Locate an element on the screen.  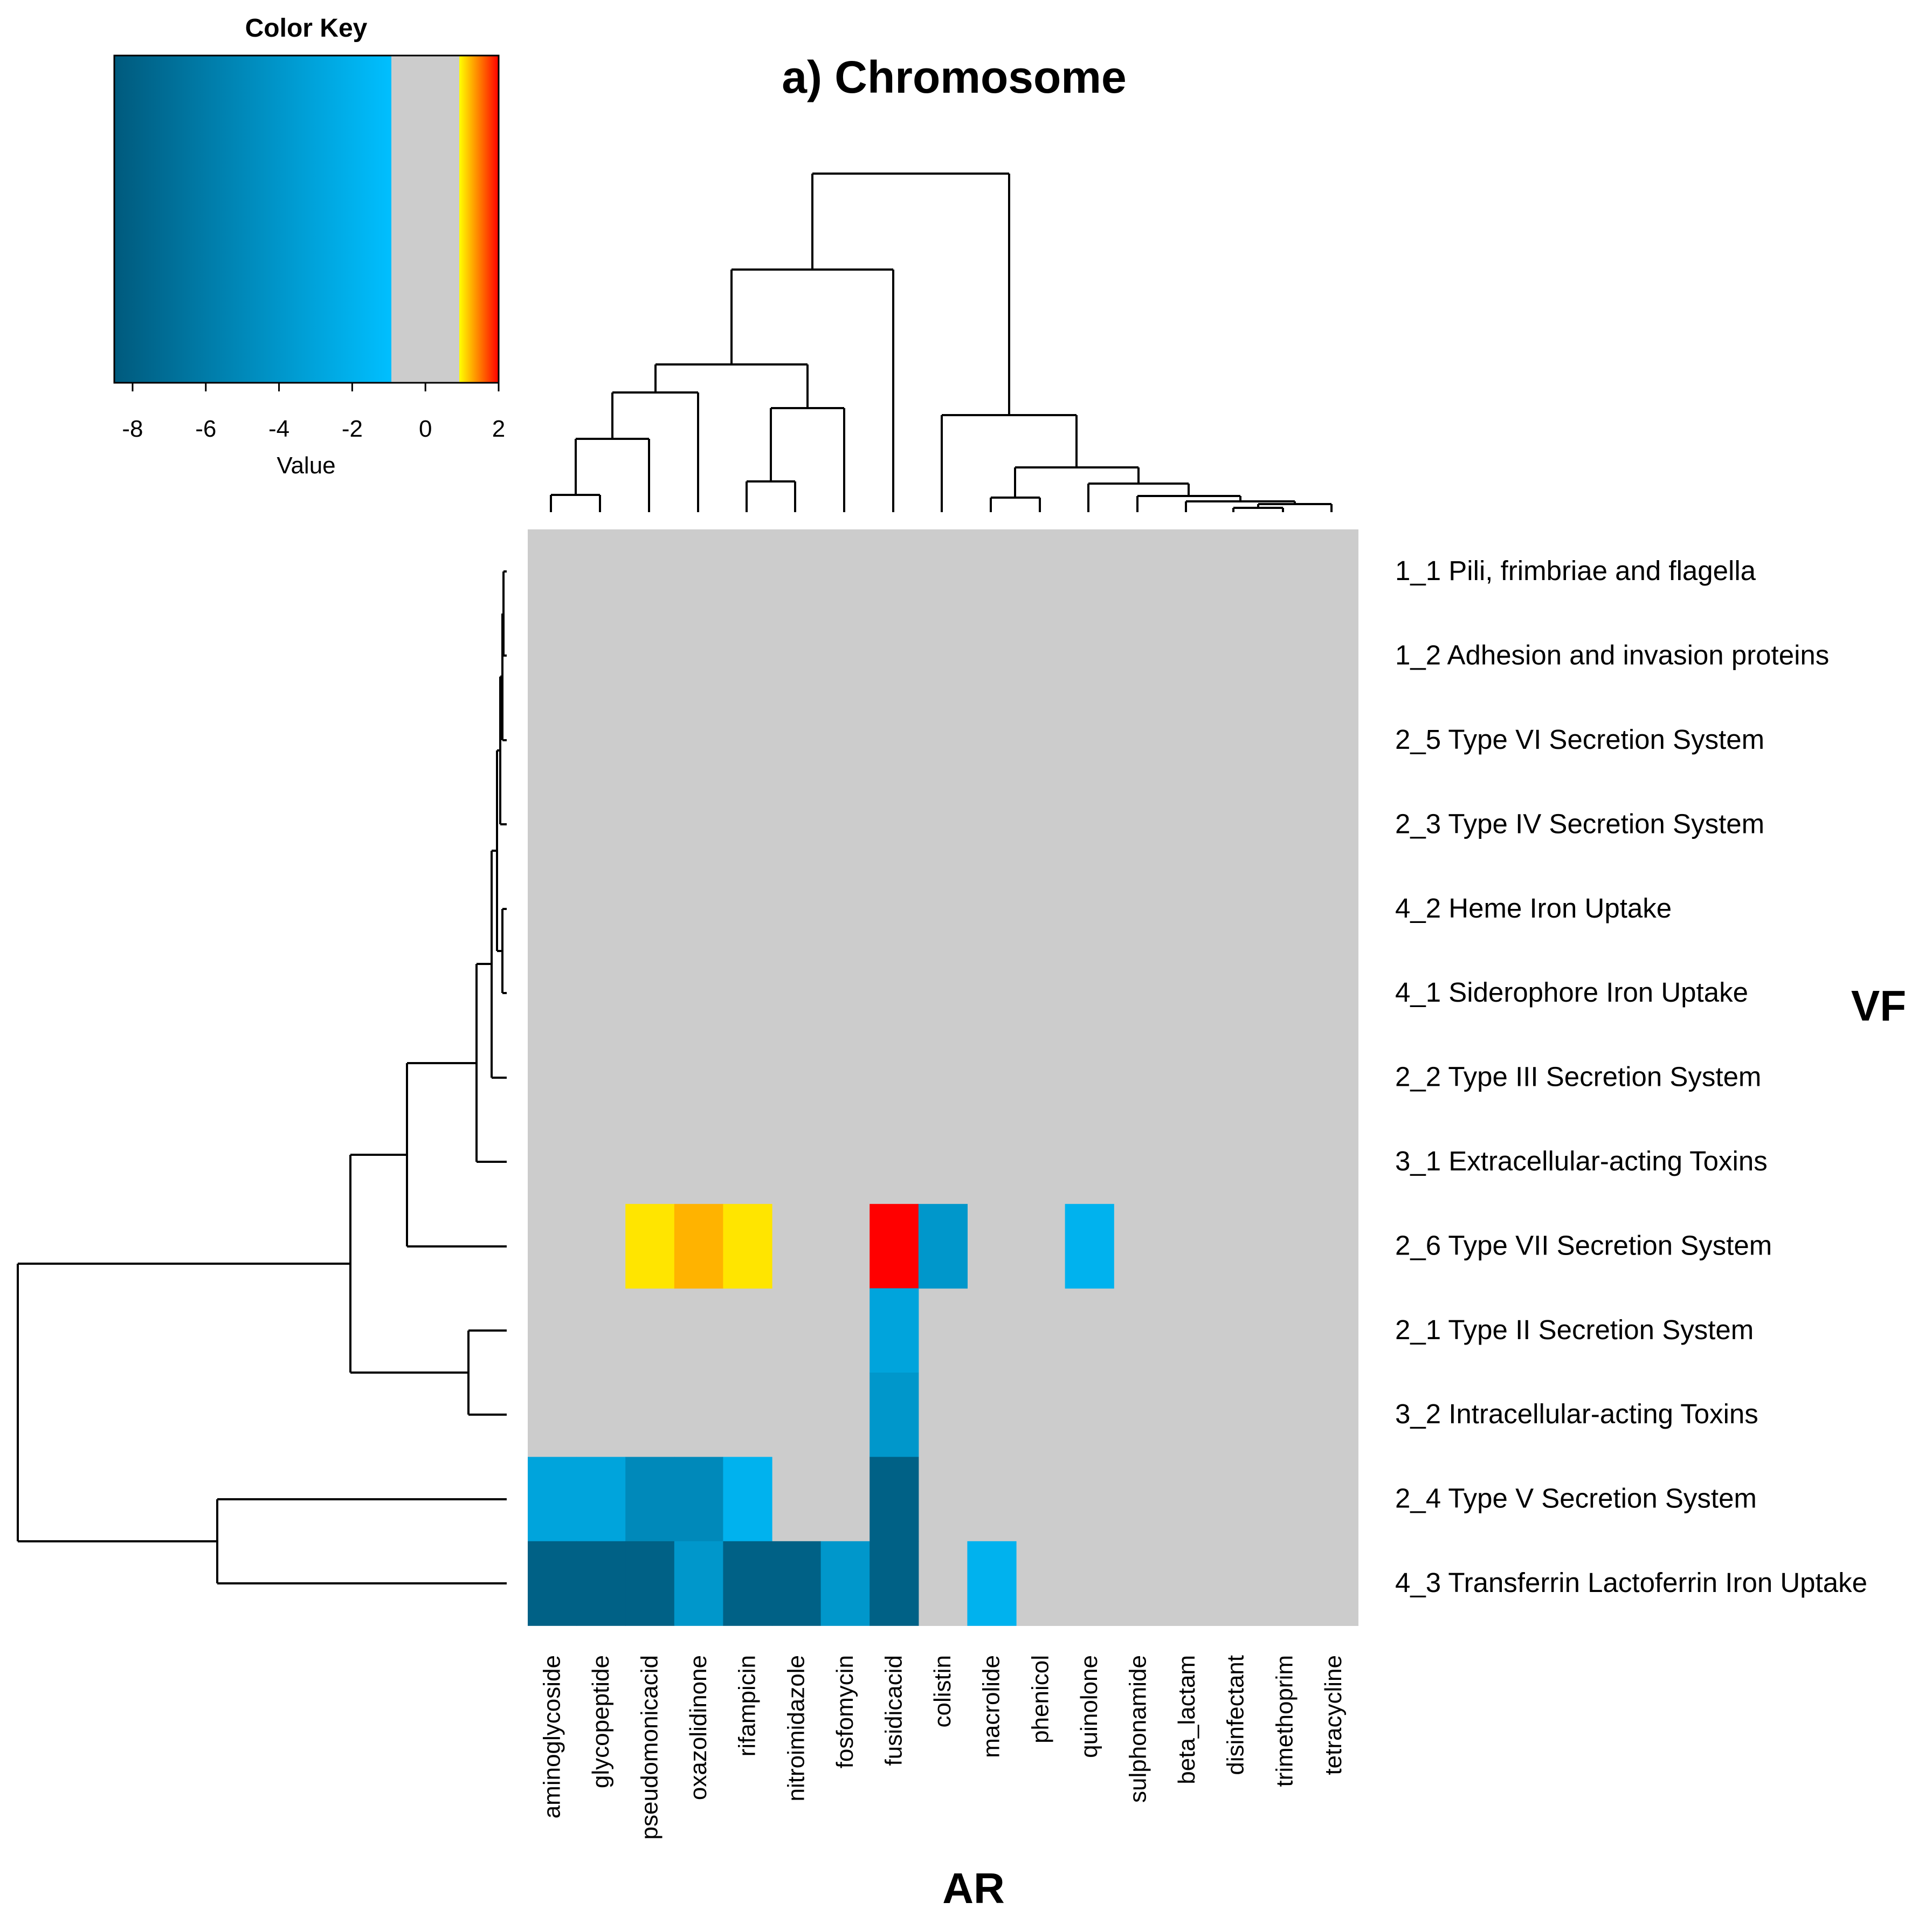
color-key-tick-label: 0 is located at coordinates (425, 429).